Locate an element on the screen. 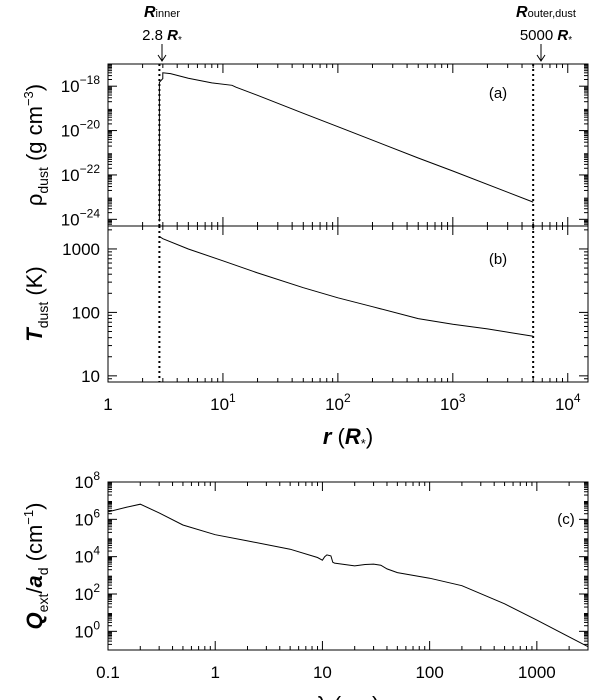 The height and width of the screenshot is (700, 600). y-tick-label: 10⁻²⁰ is located at coordinates (81, 129).